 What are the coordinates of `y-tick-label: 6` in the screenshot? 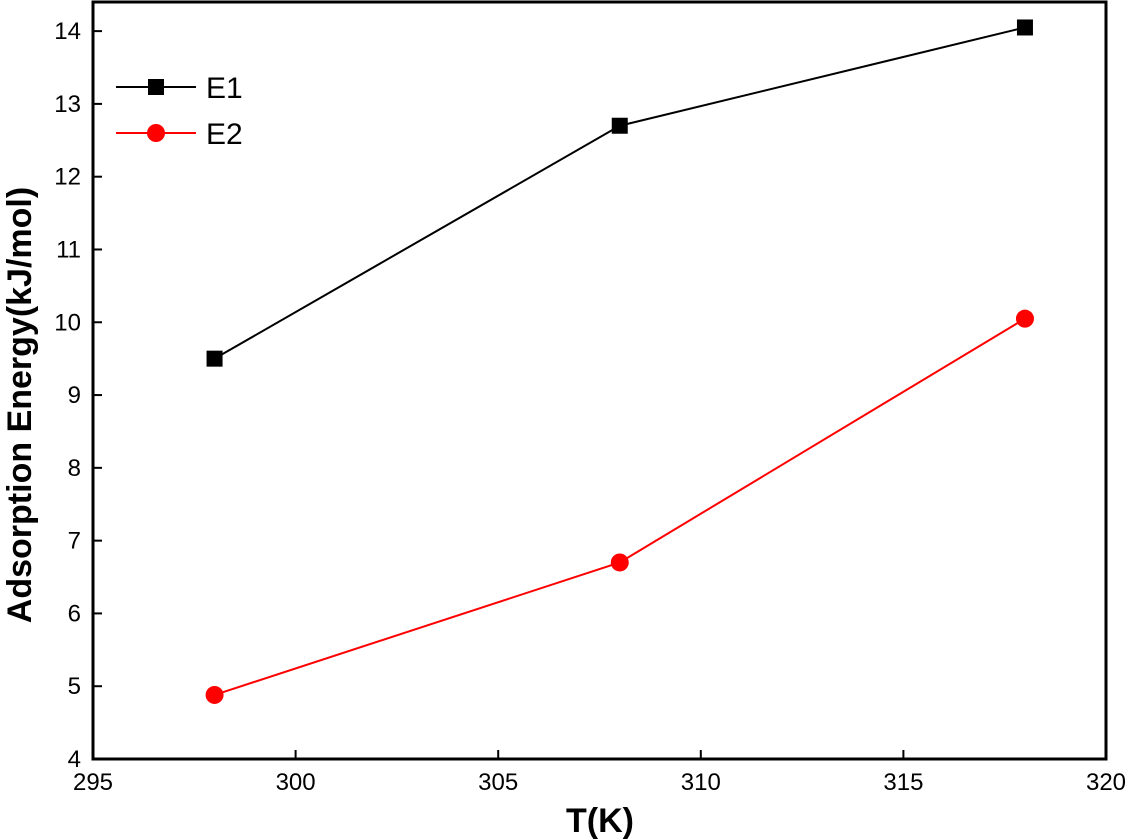 It's located at (74, 613).